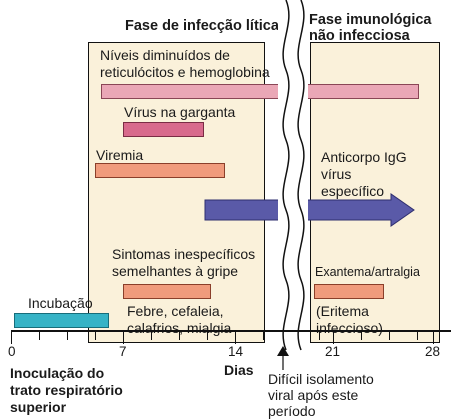 This screenshot has height=419, width=475. What do you see at coordinates (175, 311) in the screenshot?
I see `fever-label-line1: Febre, cefaleia,` at bounding box center [175, 311].